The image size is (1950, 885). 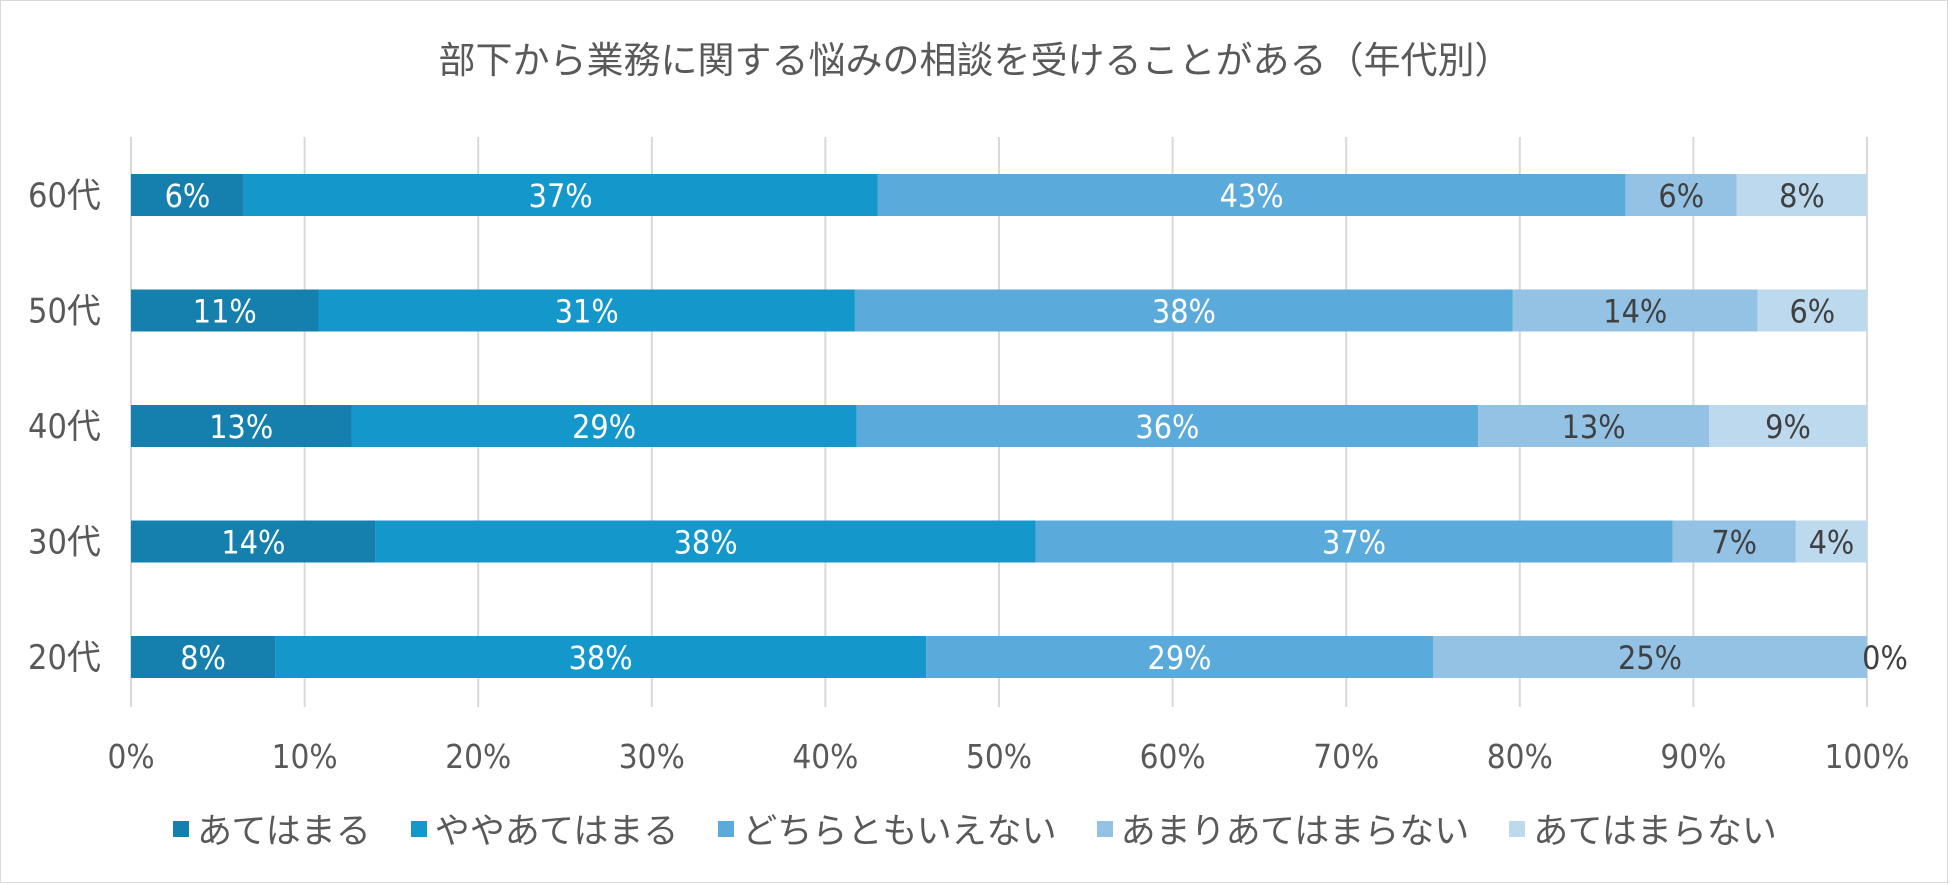 What do you see at coordinates (1520, 756) in the screenshot?
I see `x-tick-label: 80%` at bounding box center [1520, 756].